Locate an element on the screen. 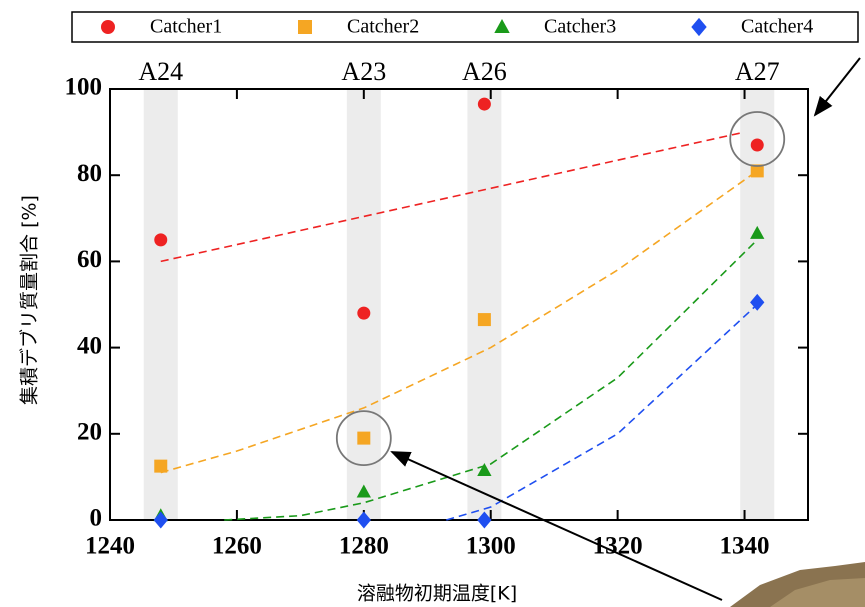 Image resolution: width=865 pixels, height=607 pixels. legend-label: Catcher1 is located at coordinates (186, 27).